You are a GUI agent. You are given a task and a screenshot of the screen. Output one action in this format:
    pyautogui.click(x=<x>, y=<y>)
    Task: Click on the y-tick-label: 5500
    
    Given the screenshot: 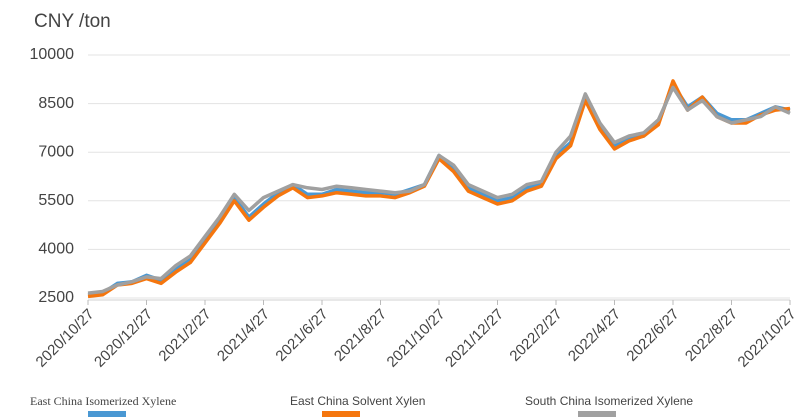 What is the action you would take?
    pyautogui.click(x=56, y=200)
    